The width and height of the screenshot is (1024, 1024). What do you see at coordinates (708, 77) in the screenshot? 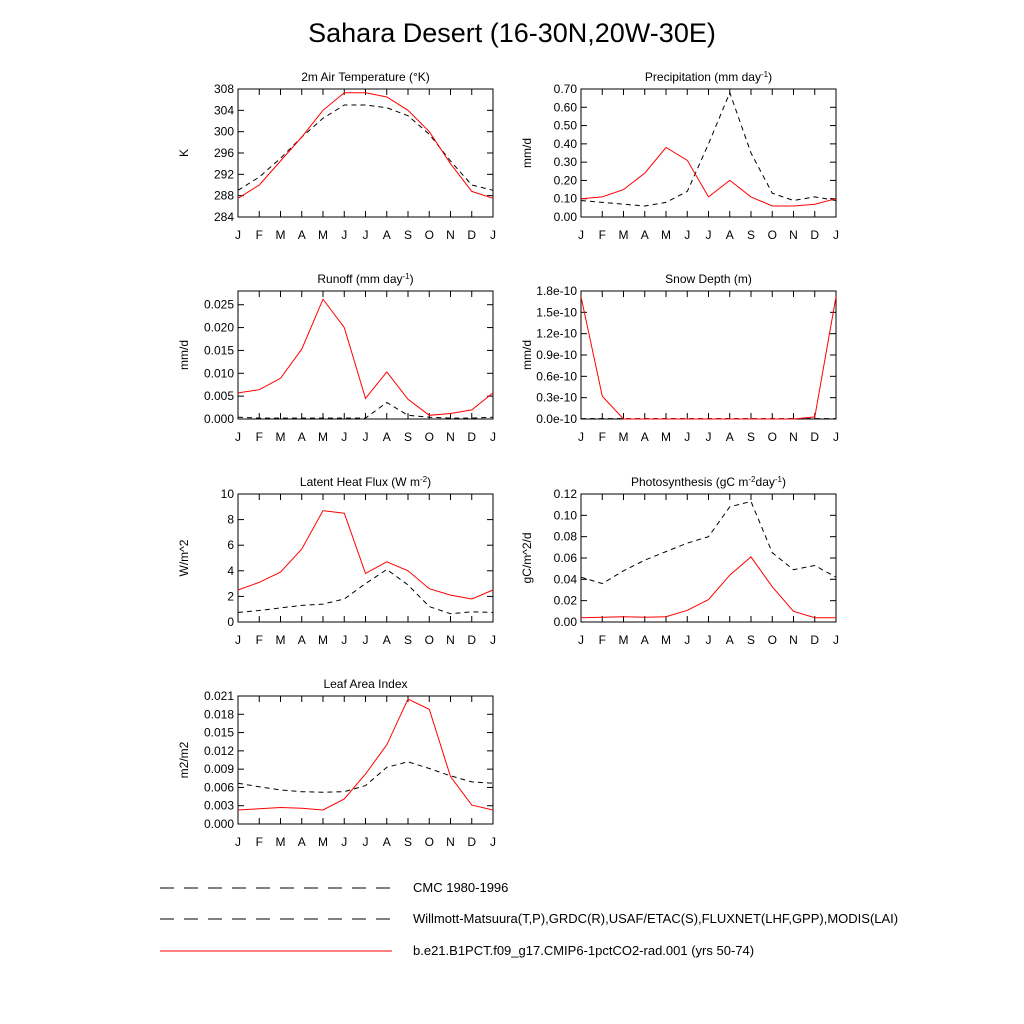
I see `chart-title: Precipitation (mm day-1)` at bounding box center [708, 77].